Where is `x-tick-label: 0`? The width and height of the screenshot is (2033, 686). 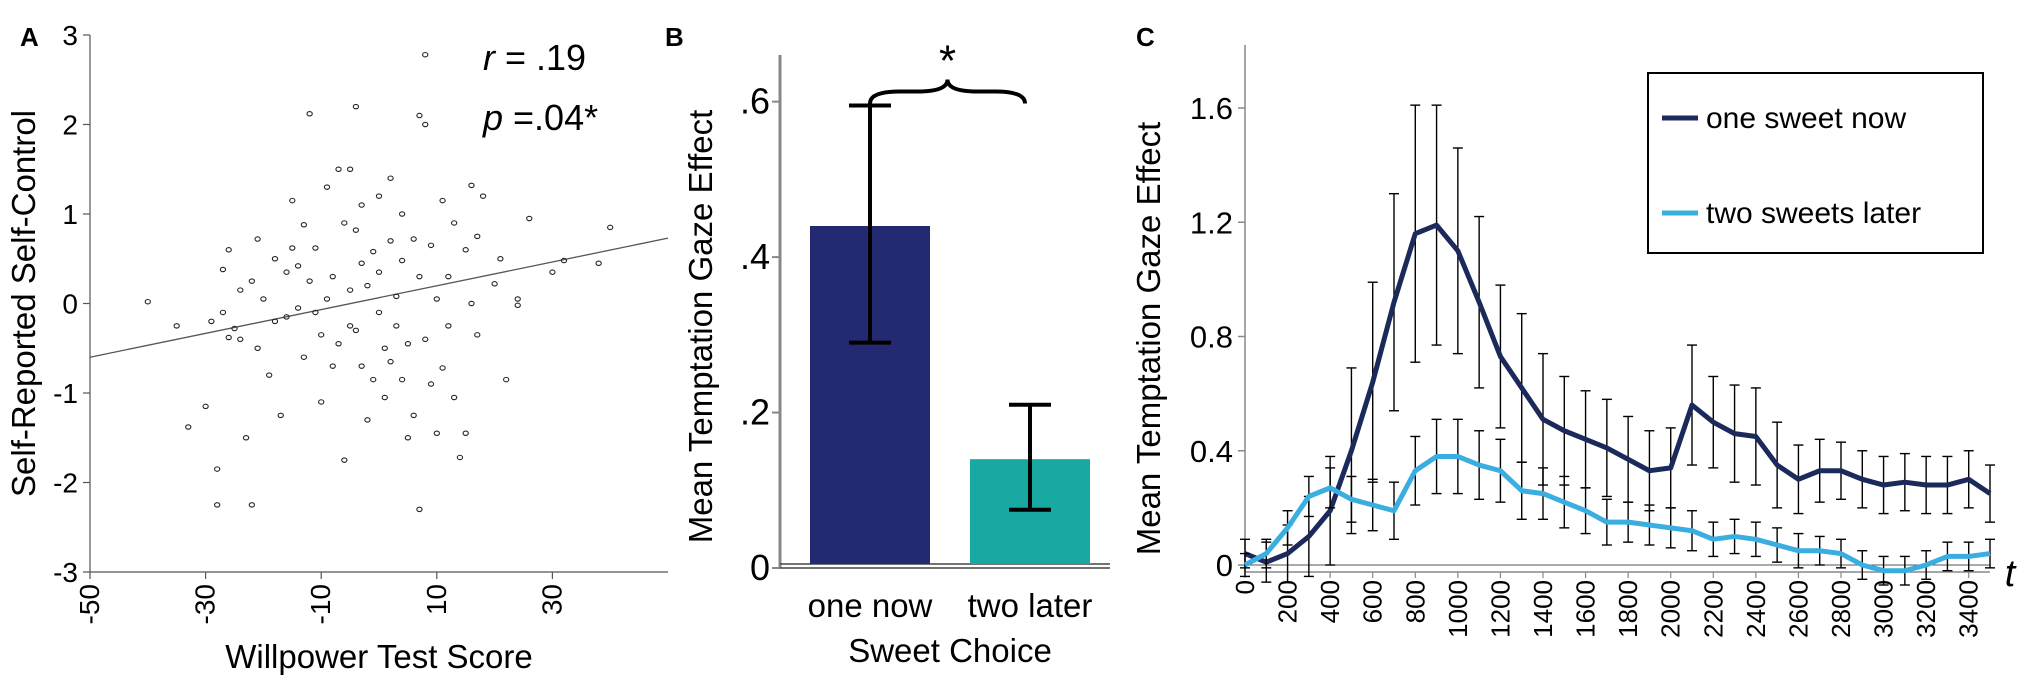
x-tick-label: 0 is located at coordinates (1245, 587).